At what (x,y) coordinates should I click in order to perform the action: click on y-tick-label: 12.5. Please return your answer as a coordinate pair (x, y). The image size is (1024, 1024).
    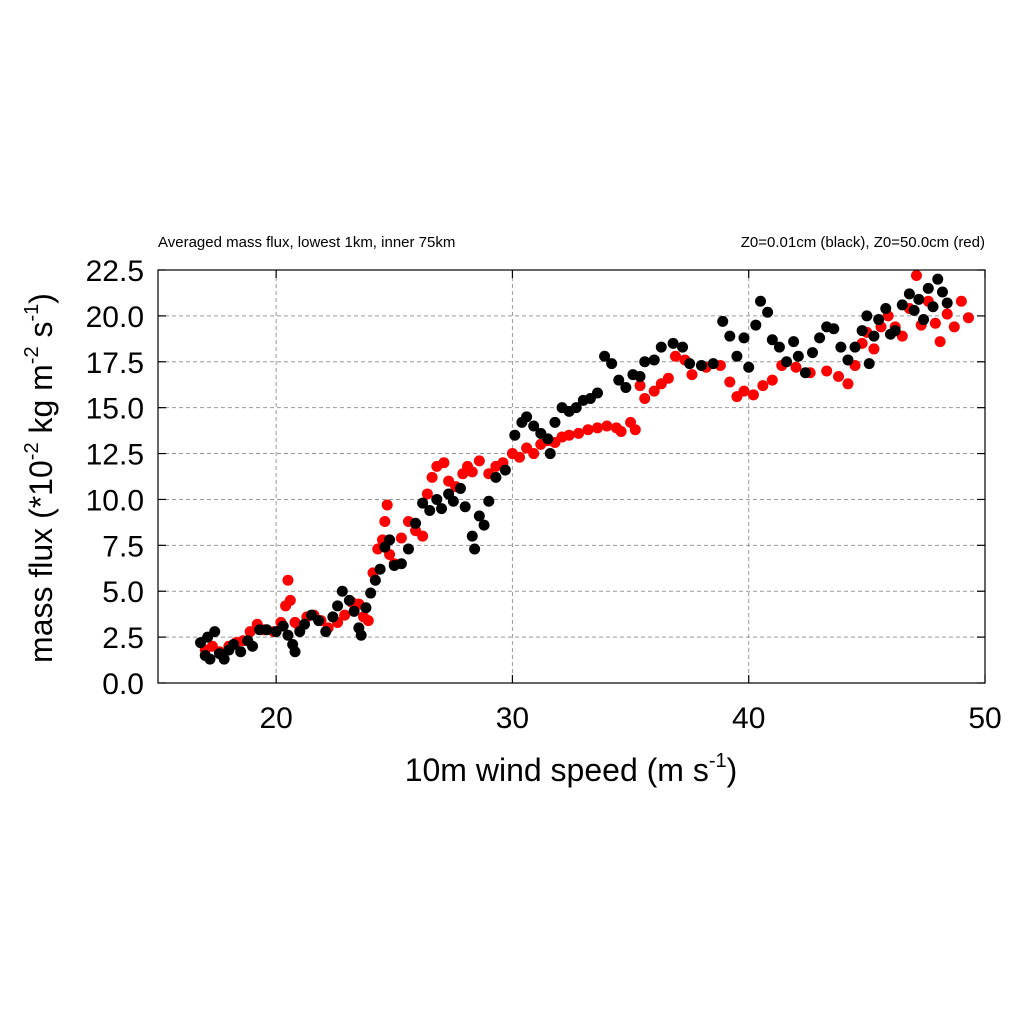
    Looking at the image, I should click on (115, 455).